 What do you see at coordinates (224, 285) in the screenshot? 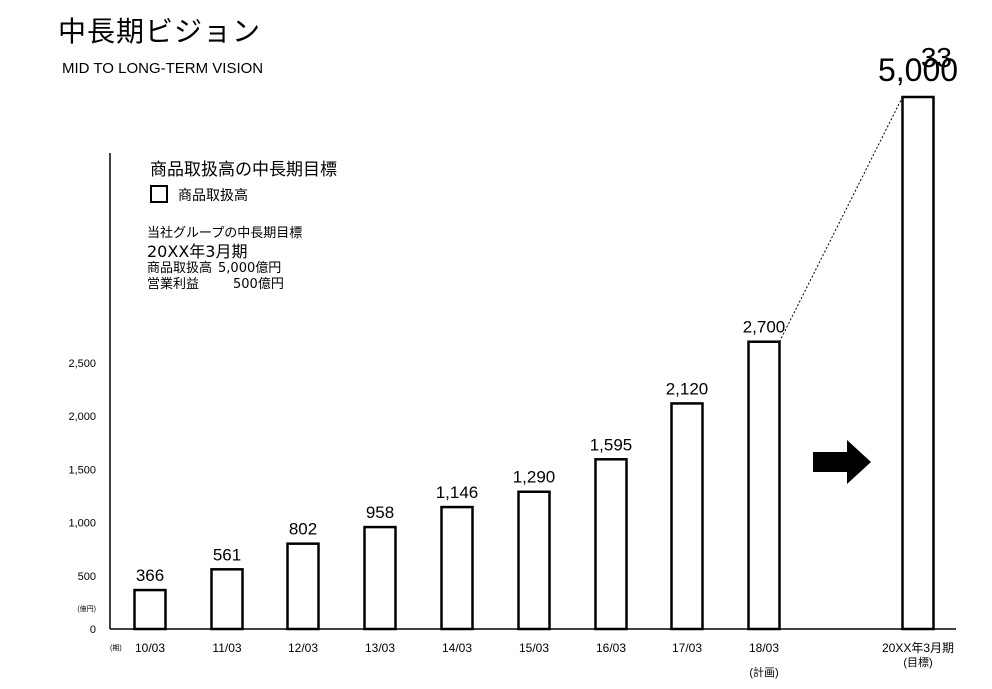
I see `target-op-row: 営業利益 500億円` at bounding box center [224, 285].